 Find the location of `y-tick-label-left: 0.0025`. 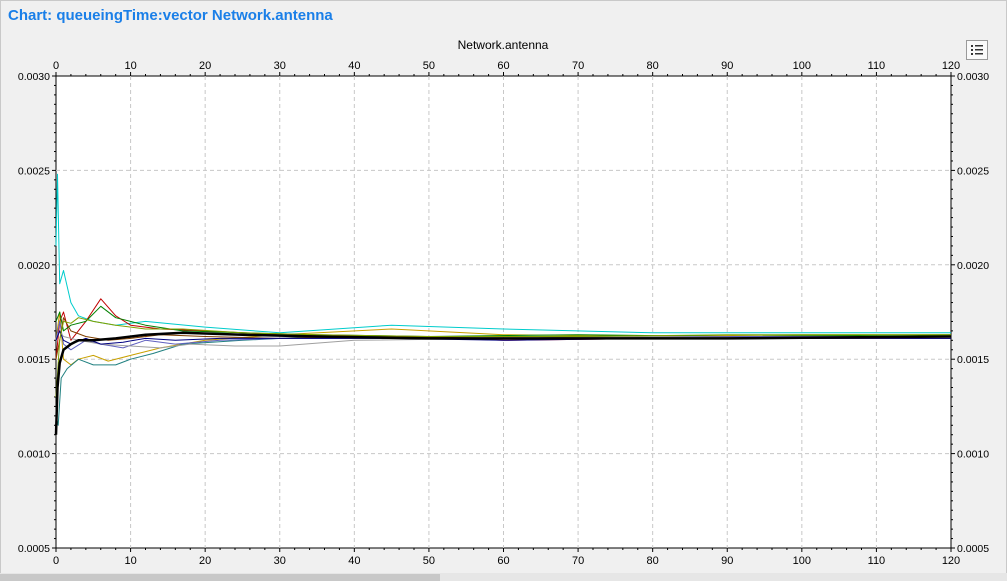

y-tick-label-left: 0.0025 is located at coordinates (34, 171).